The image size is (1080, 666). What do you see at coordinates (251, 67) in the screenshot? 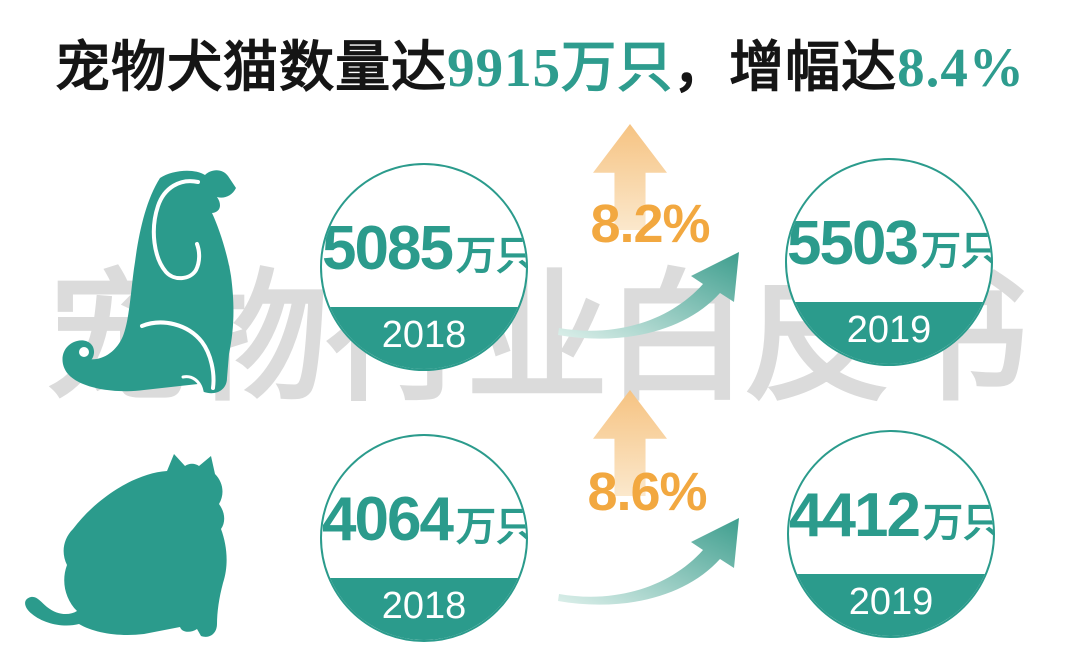
I see `title-segment: 宠物犬猫数量达` at bounding box center [251, 67].